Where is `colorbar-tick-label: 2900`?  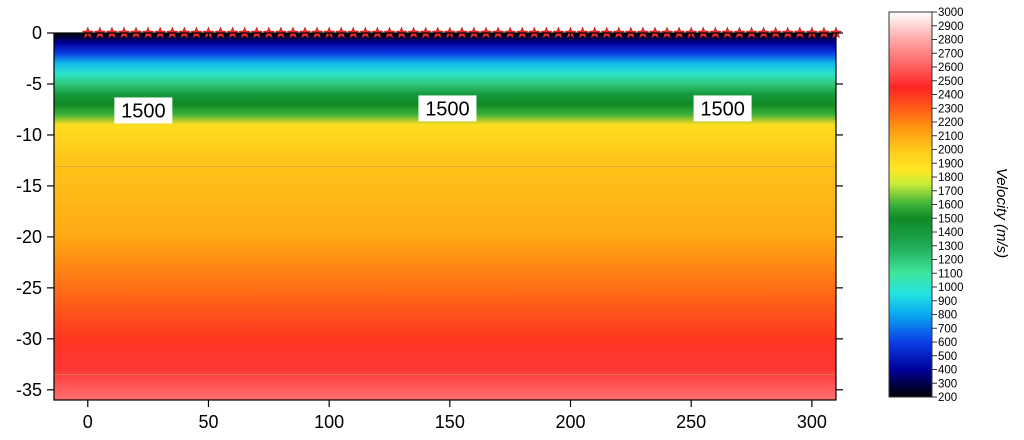 colorbar-tick-label: 2900 is located at coordinates (951, 27).